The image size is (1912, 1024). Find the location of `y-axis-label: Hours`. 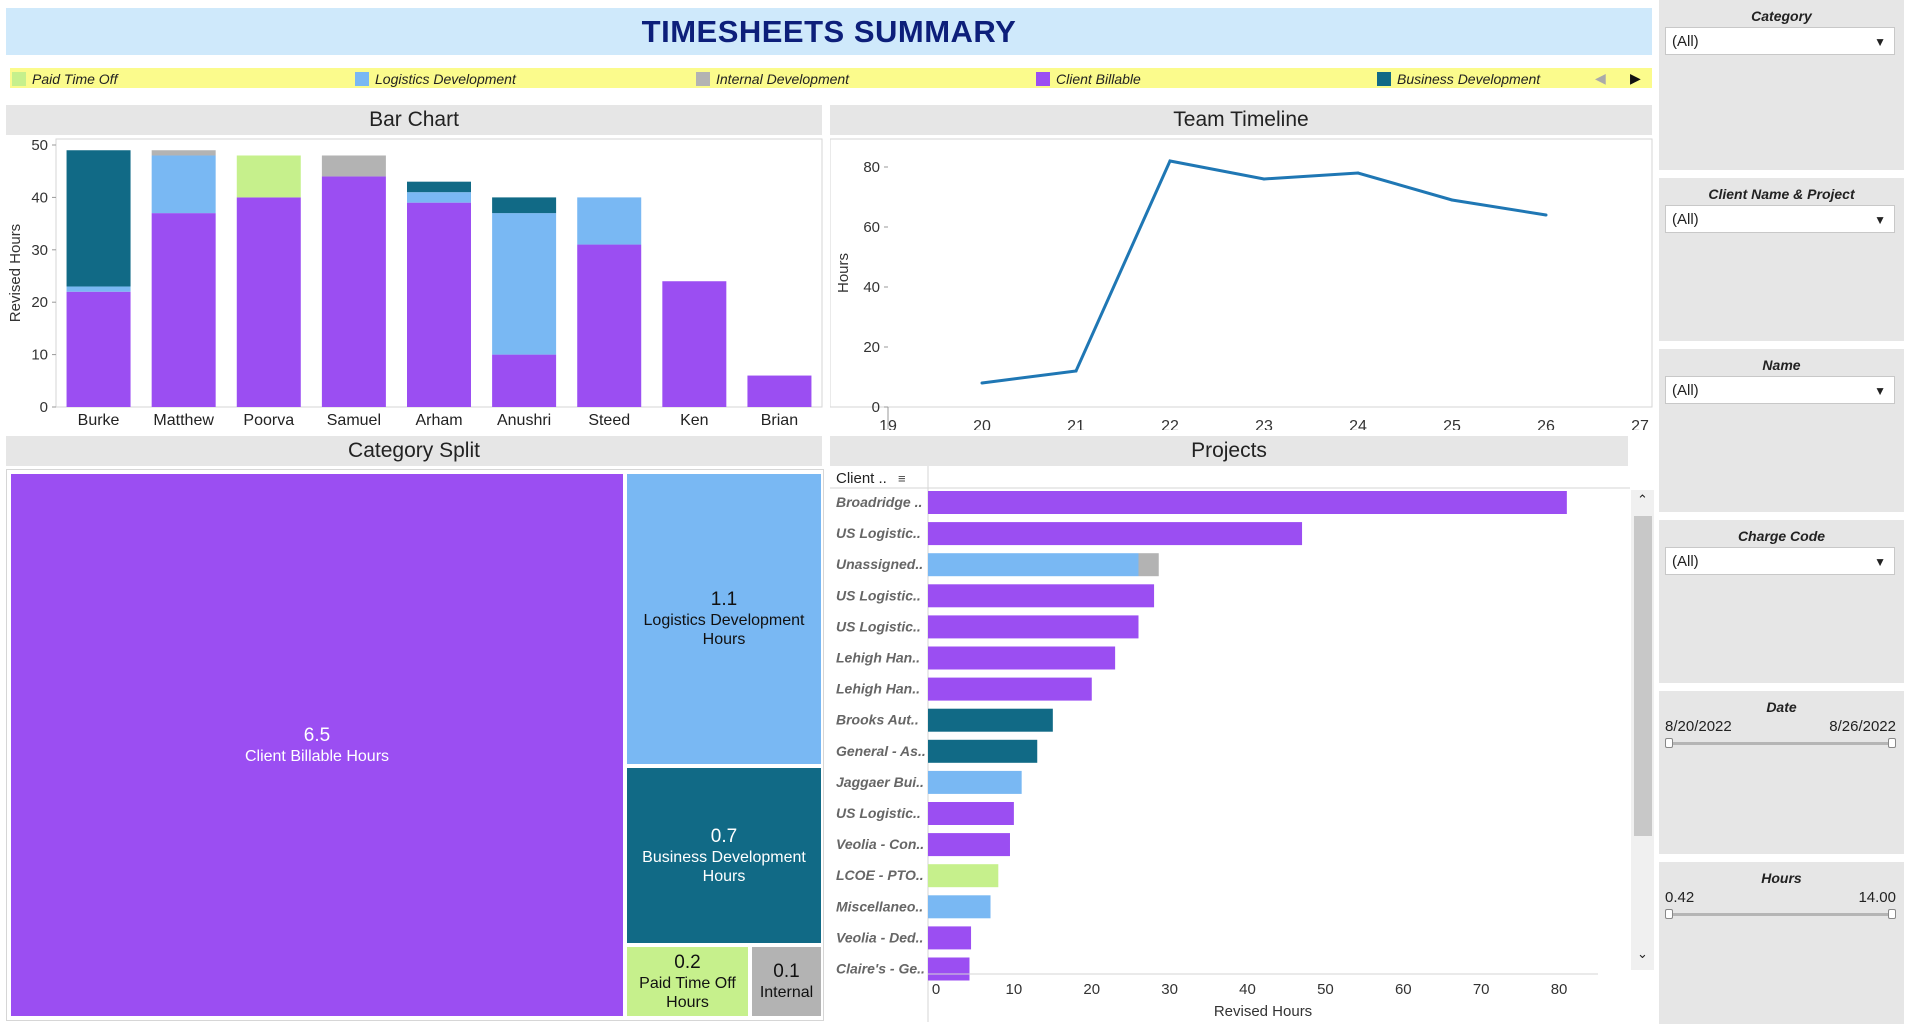

y-axis-label: Hours is located at coordinates (843, 273).